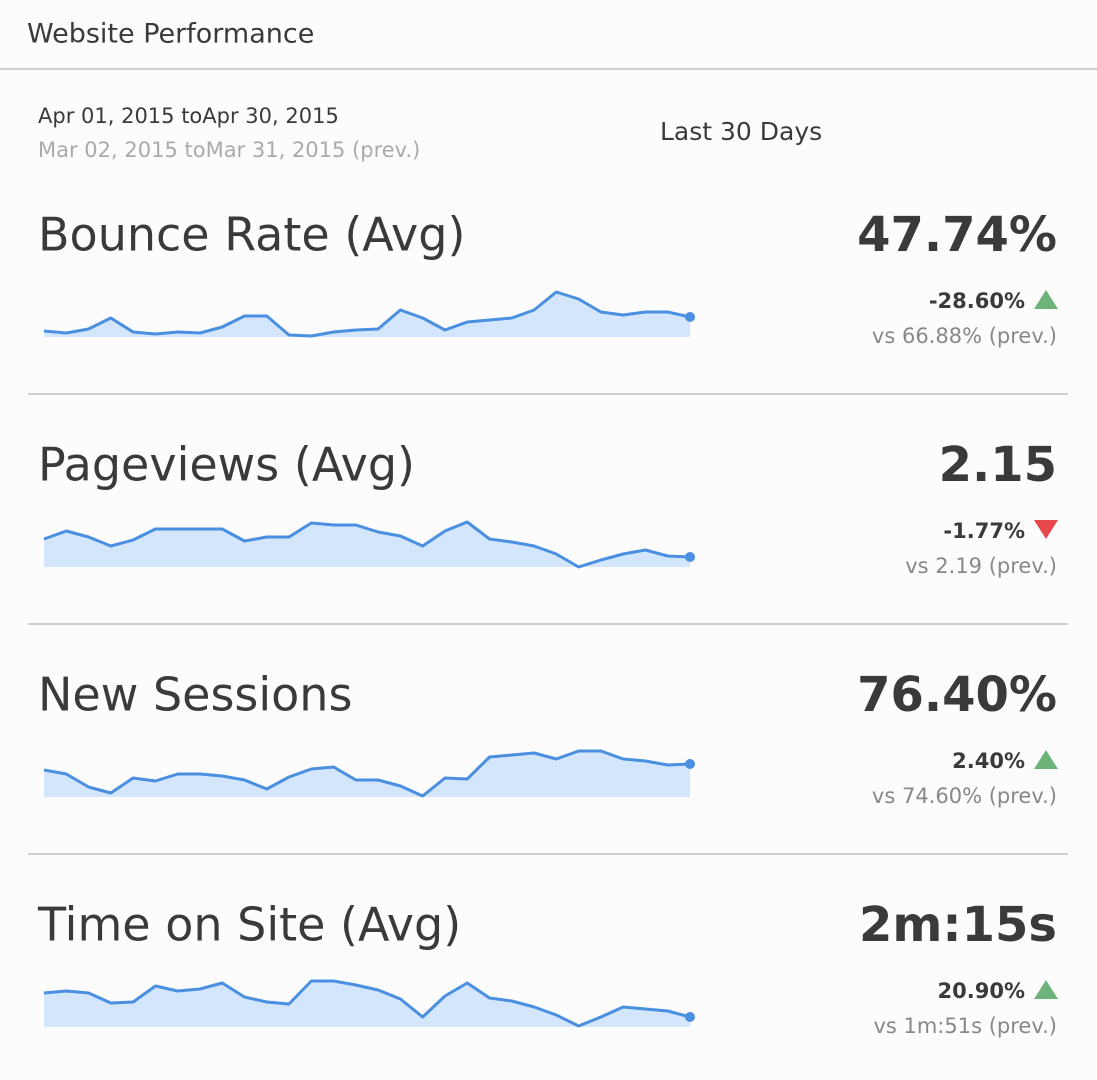 Image resolution: width=1097 pixels, height=1080 pixels. What do you see at coordinates (195, 695) in the screenshot?
I see `metric-title: New Sessions` at bounding box center [195, 695].